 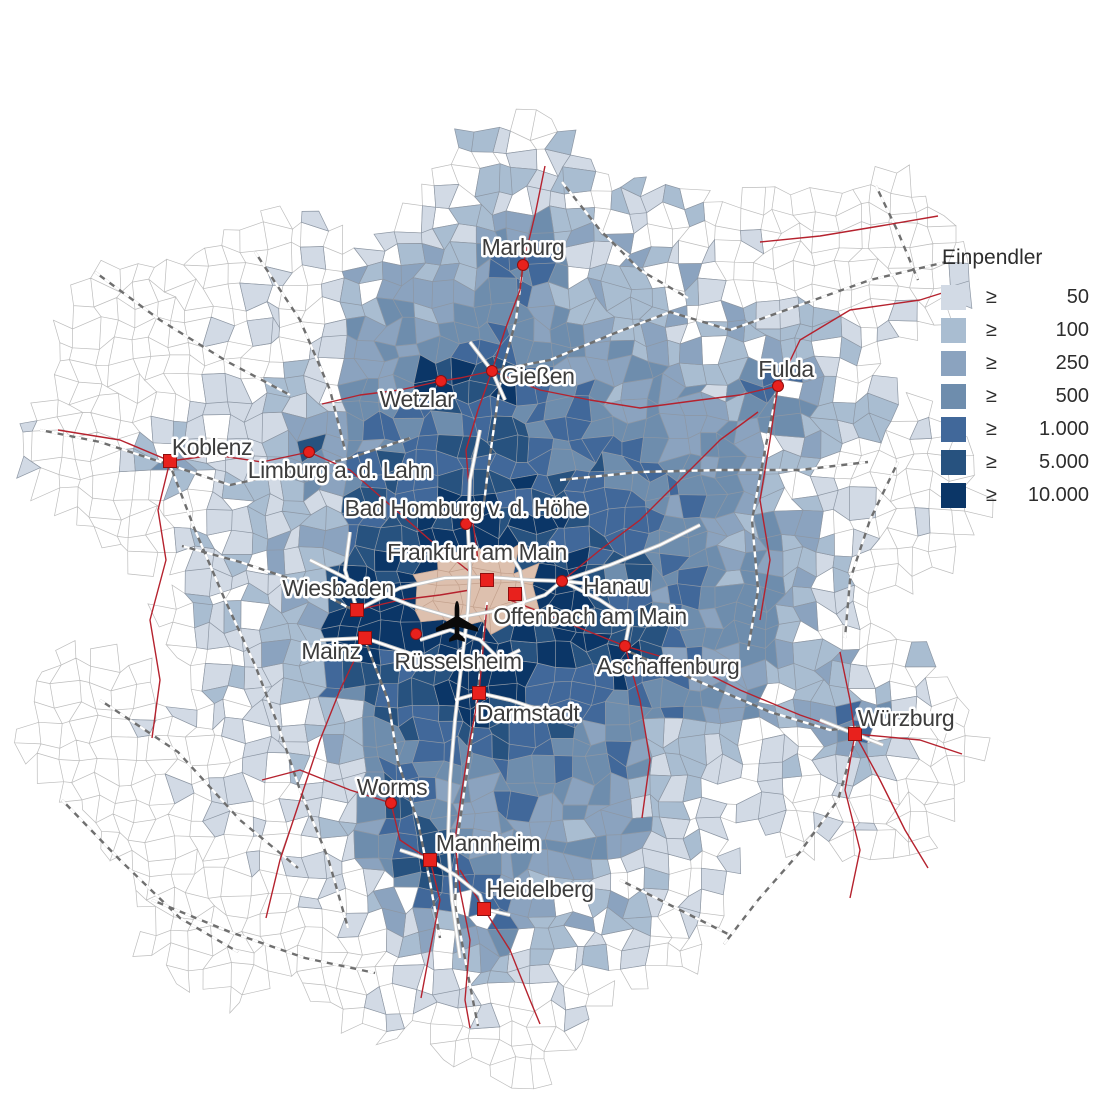 I want to click on legend-row: ≥250, so click(x=1016, y=363).